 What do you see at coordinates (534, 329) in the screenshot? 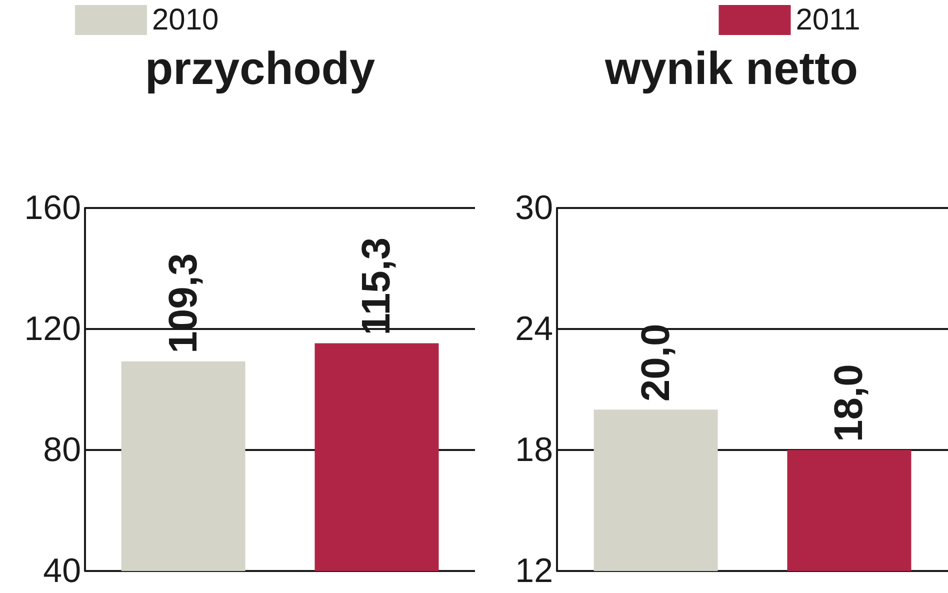
I see `y-tick-label: 24` at bounding box center [534, 329].